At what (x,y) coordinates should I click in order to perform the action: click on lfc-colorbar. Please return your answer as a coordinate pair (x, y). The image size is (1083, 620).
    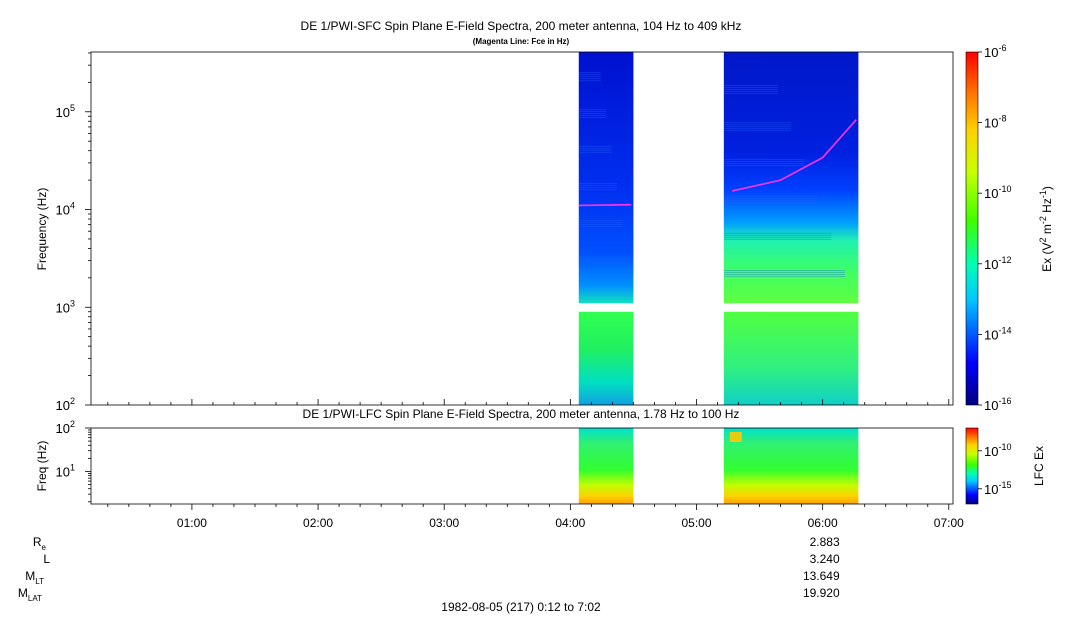
    Looking at the image, I should click on (972, 466).